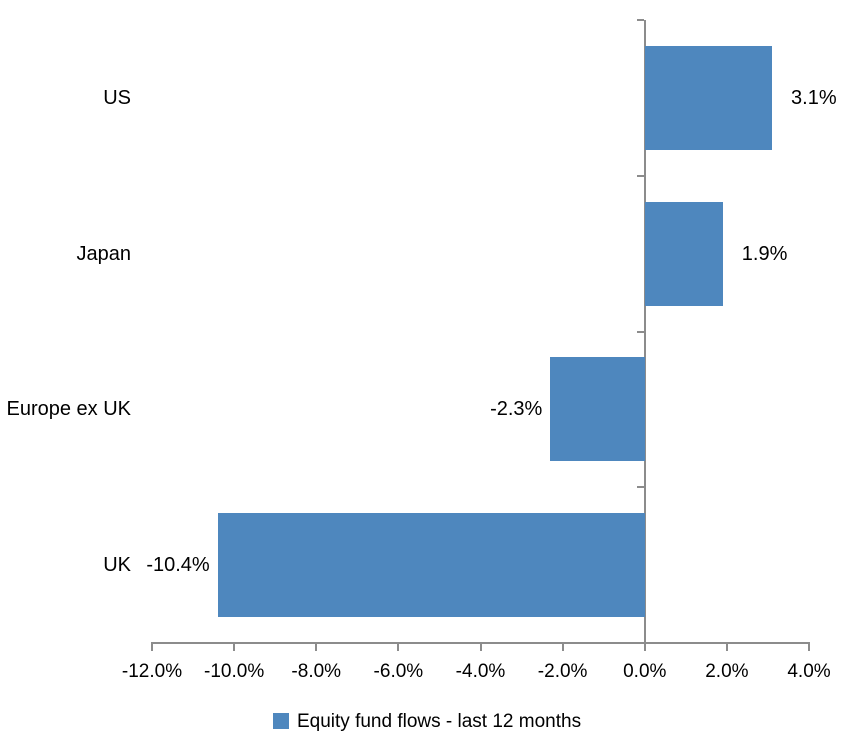 The height and width of the screenshot is (747, 852). I want to click on value-axis-tick-label: -12.0%, so click(152, 671).